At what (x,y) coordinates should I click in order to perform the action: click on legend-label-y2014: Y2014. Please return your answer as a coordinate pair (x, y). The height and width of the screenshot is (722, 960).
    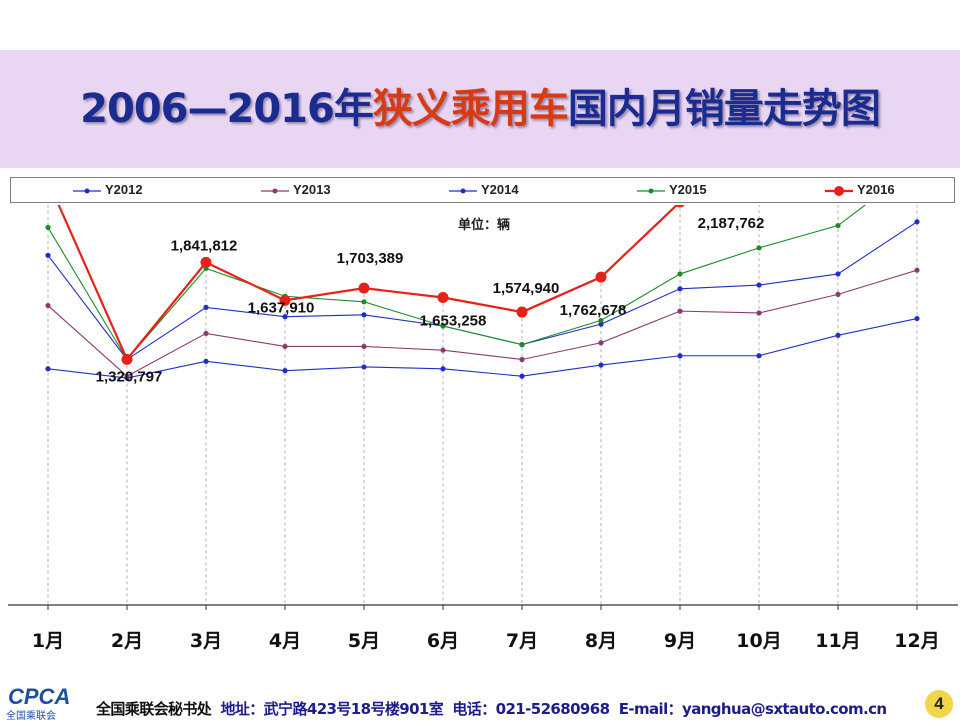
    Looking at the image, I should click on (500, 189).